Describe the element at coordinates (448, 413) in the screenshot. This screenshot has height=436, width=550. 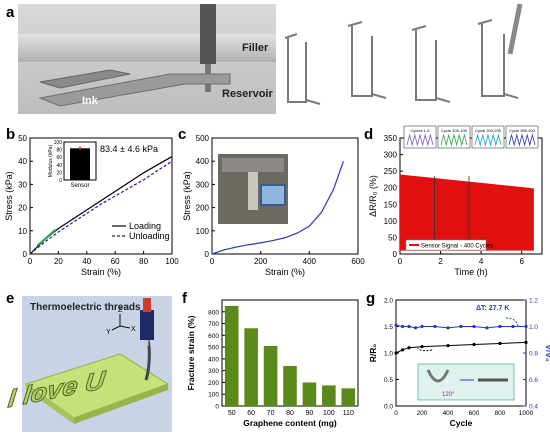
I see `x-tick-label: 400` at that location.